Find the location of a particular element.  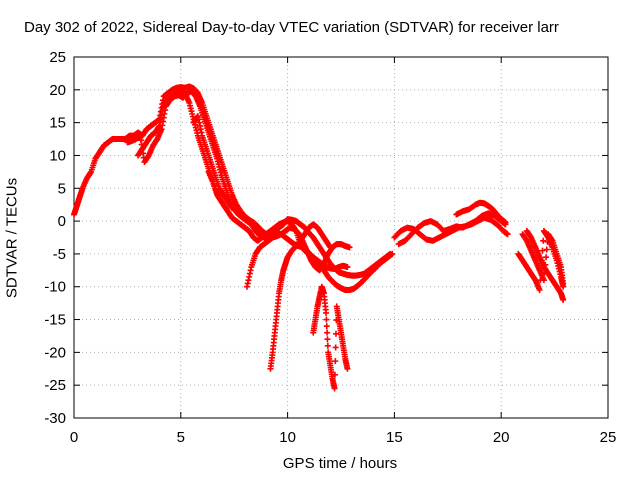

y-tick-label: -20 is located at coordinates (55, 352).